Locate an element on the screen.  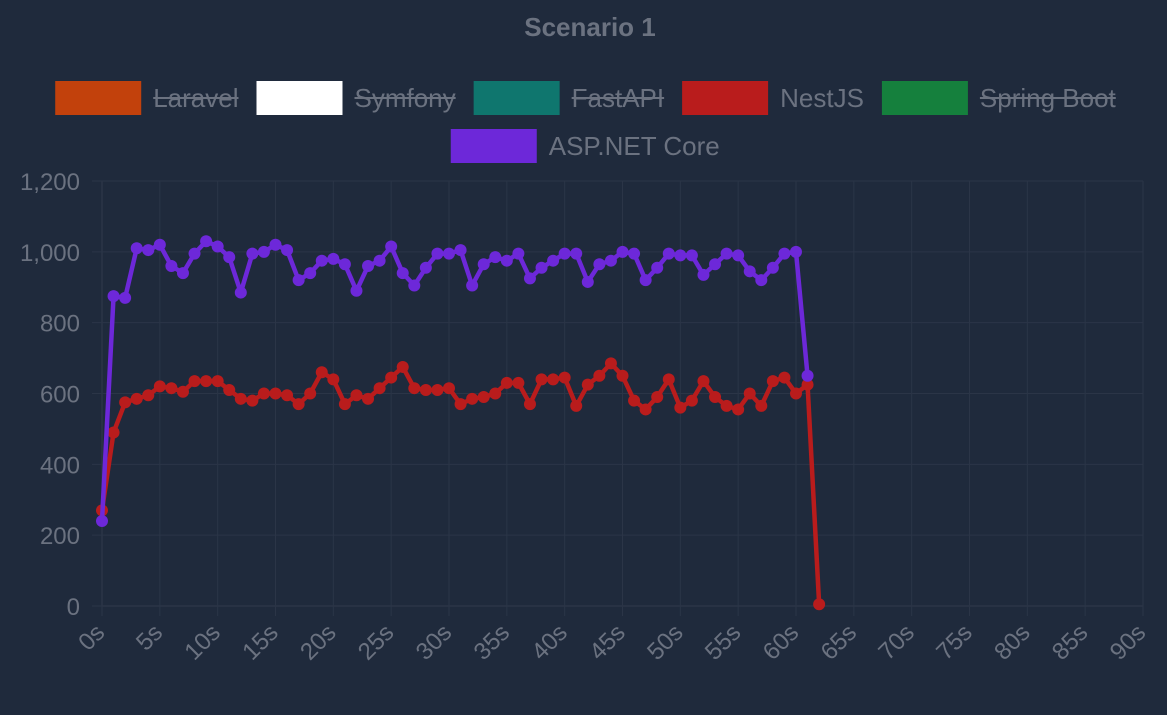
legend-item-symfony: Symfony is located at coordinates (356, 98).